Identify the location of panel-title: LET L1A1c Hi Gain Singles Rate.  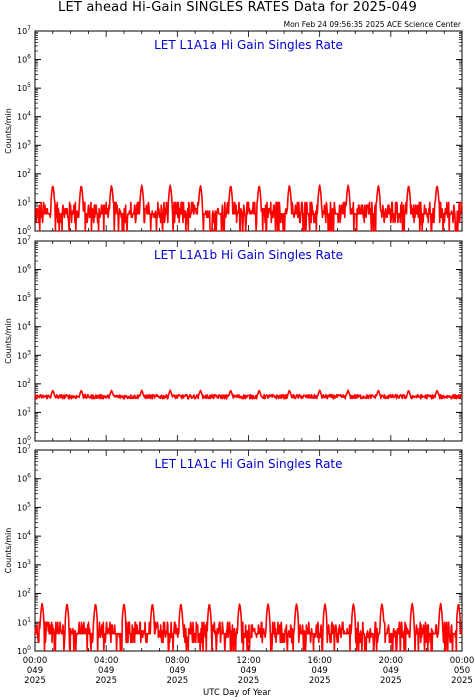
(248, 464).